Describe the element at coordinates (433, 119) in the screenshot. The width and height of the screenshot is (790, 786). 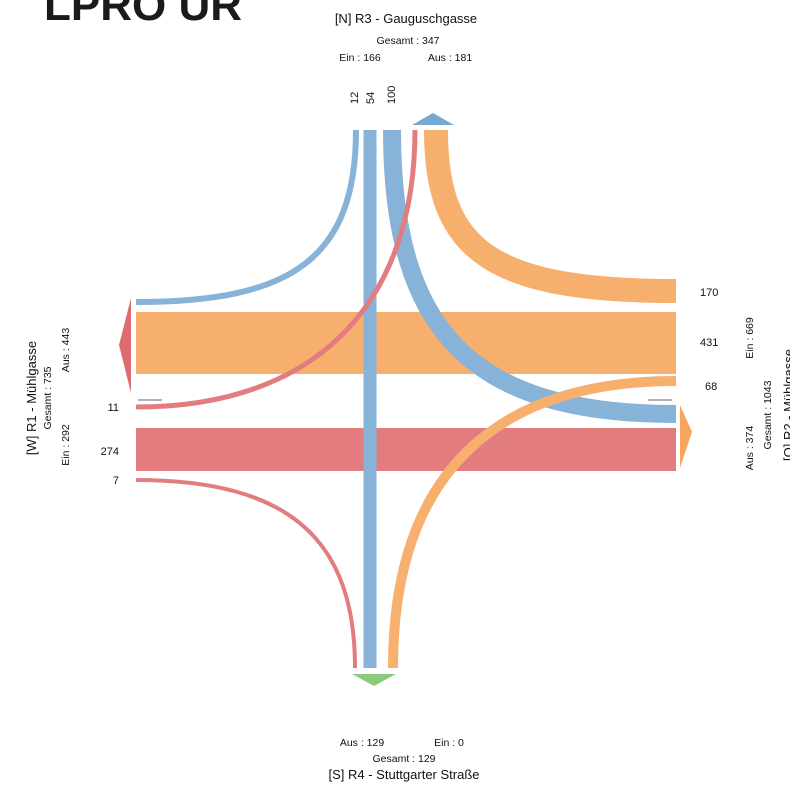
I see `north-exit-arrow` at that location.